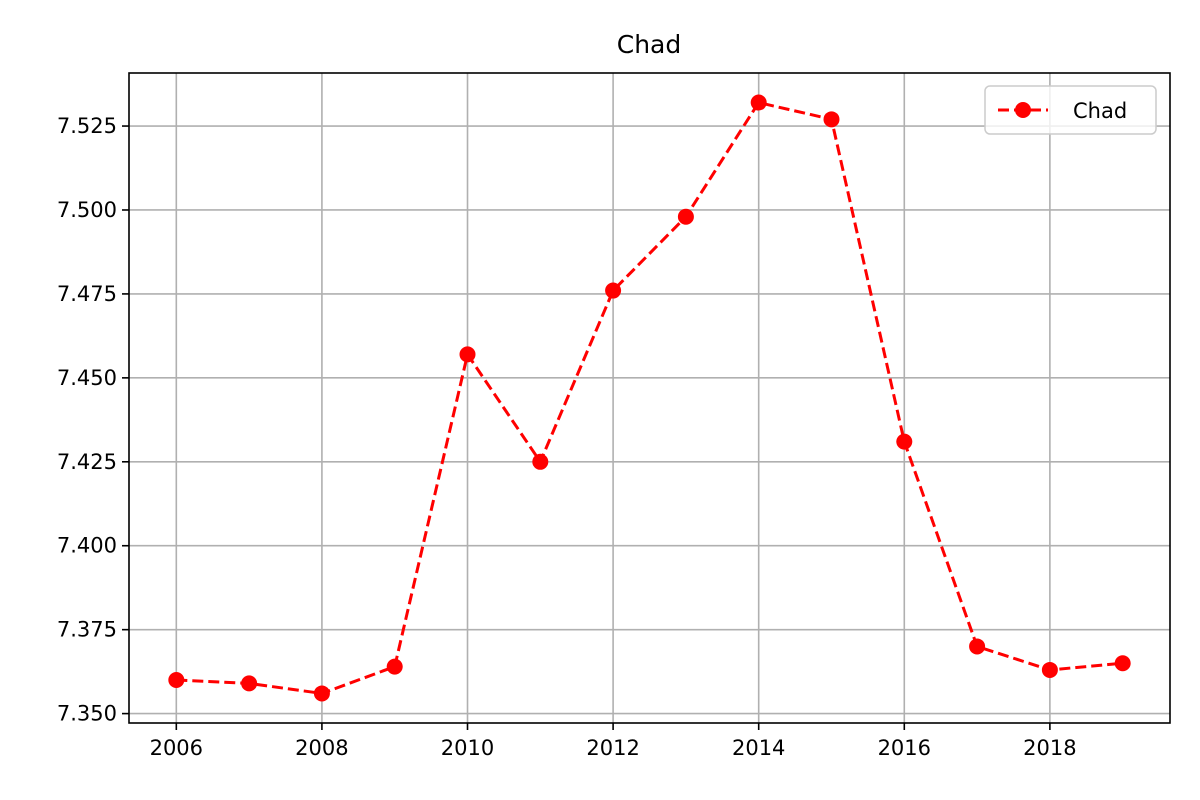  I want to click on y-tick-label: 7.400, so click(87, 546).